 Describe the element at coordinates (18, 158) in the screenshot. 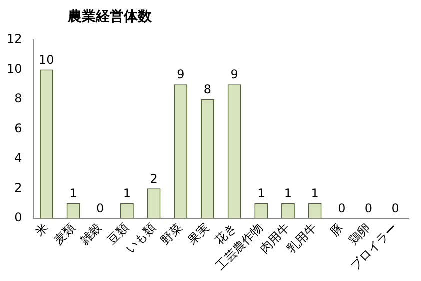

I see `y-tick-label: 4` at that location.